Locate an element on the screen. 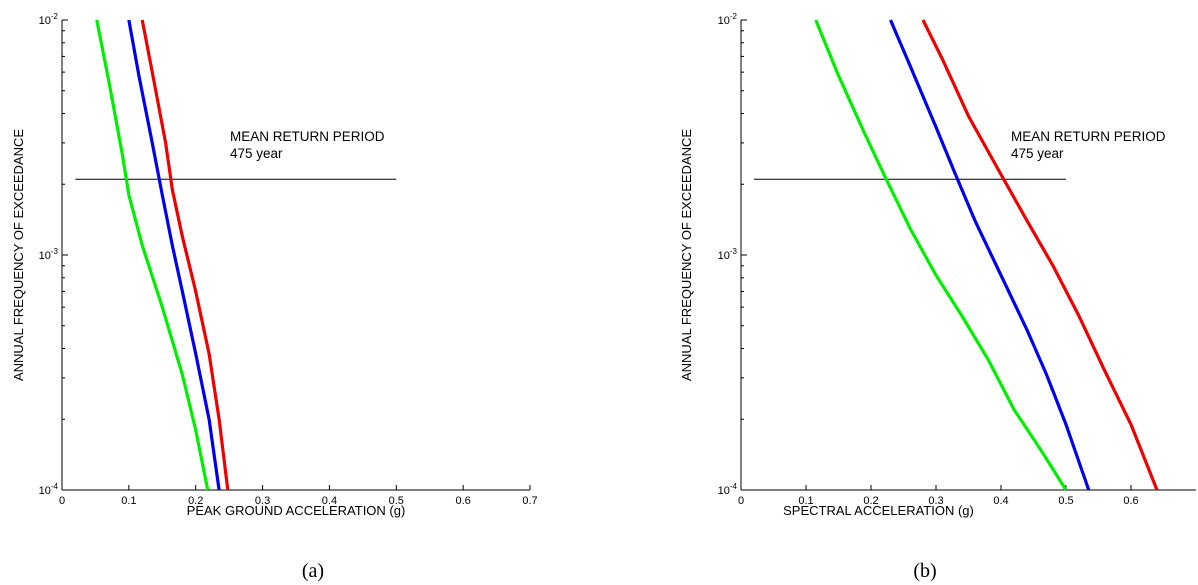 This screenshot has width=1198, height=585. panel-caption: (a) is located at coordinates (313, 571).